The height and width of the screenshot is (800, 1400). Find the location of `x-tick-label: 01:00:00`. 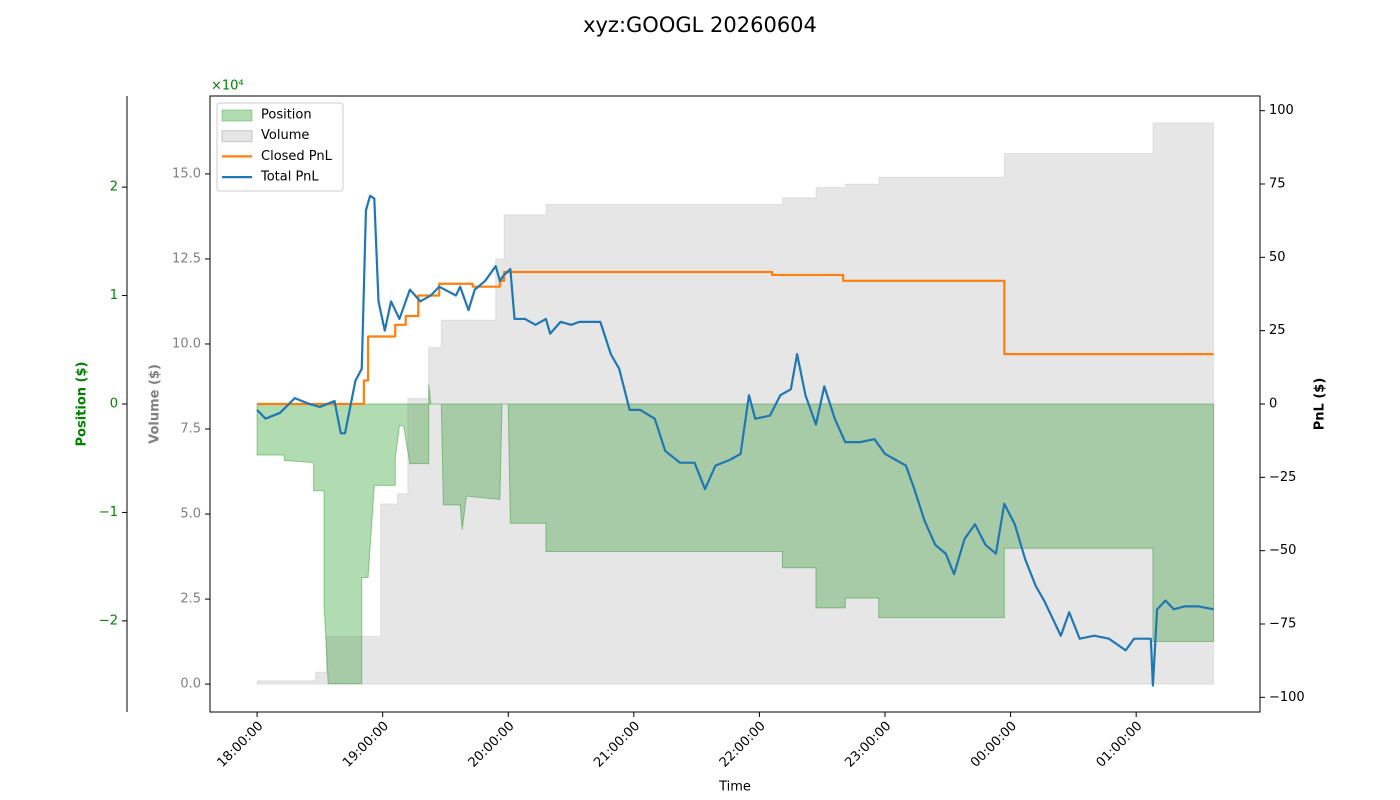

x-tick-label: 01:00:00 is located at coordinates (1120, 745).